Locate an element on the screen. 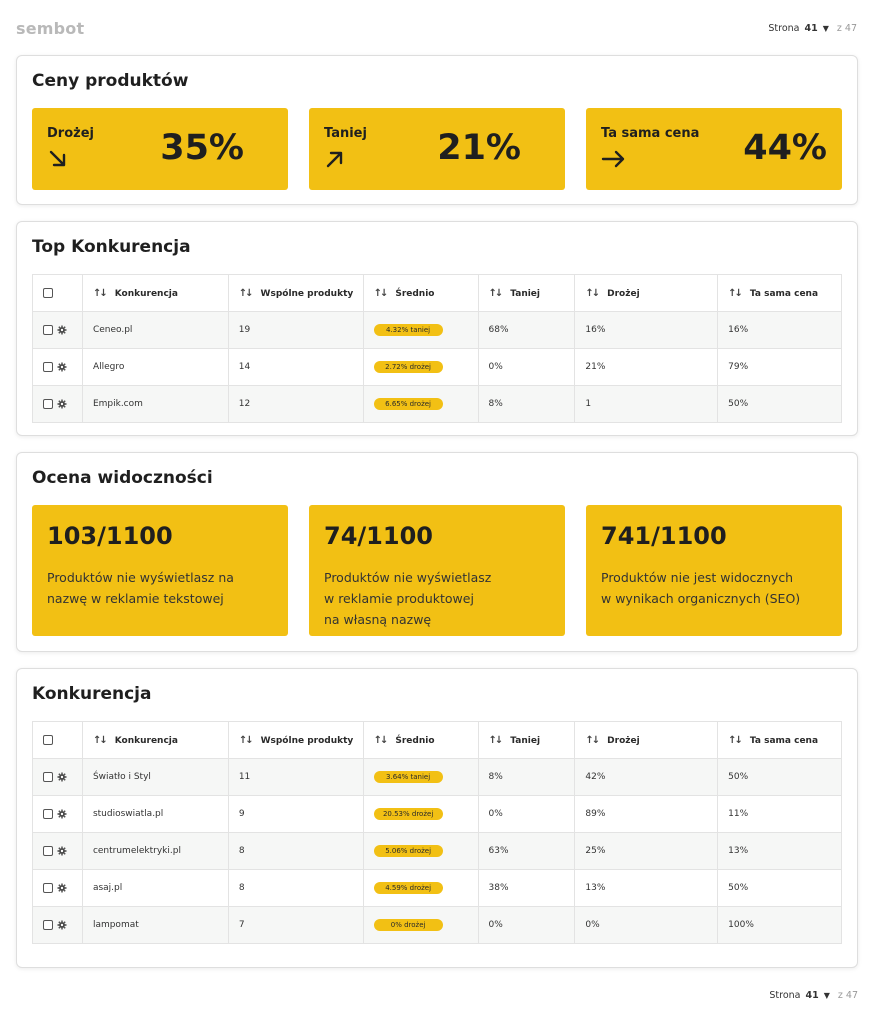  price-tile-pricier: Drożej 35% is located at coordinates (160, 149).